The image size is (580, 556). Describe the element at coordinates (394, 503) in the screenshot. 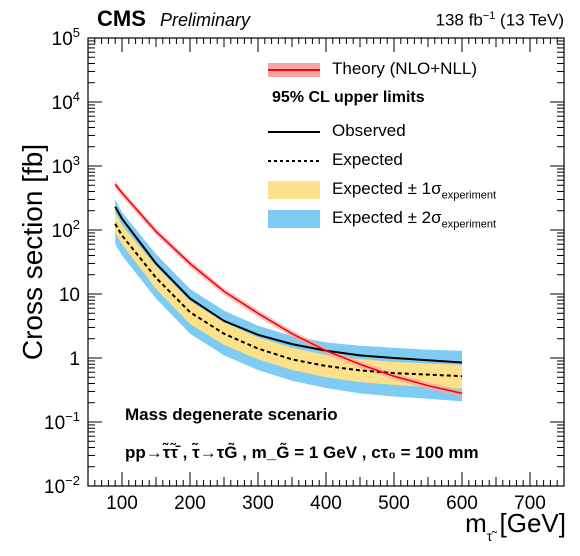

I see `x-tick-label: 500` at that location.